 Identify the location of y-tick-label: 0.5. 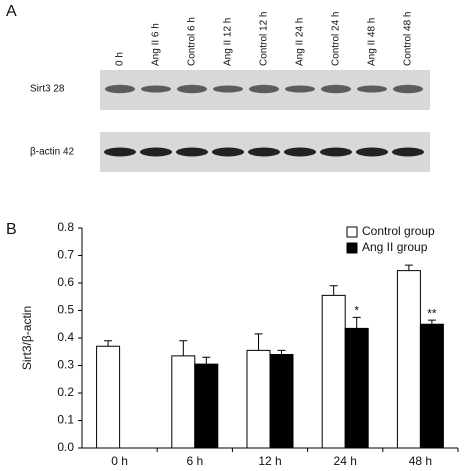
(65, 310).